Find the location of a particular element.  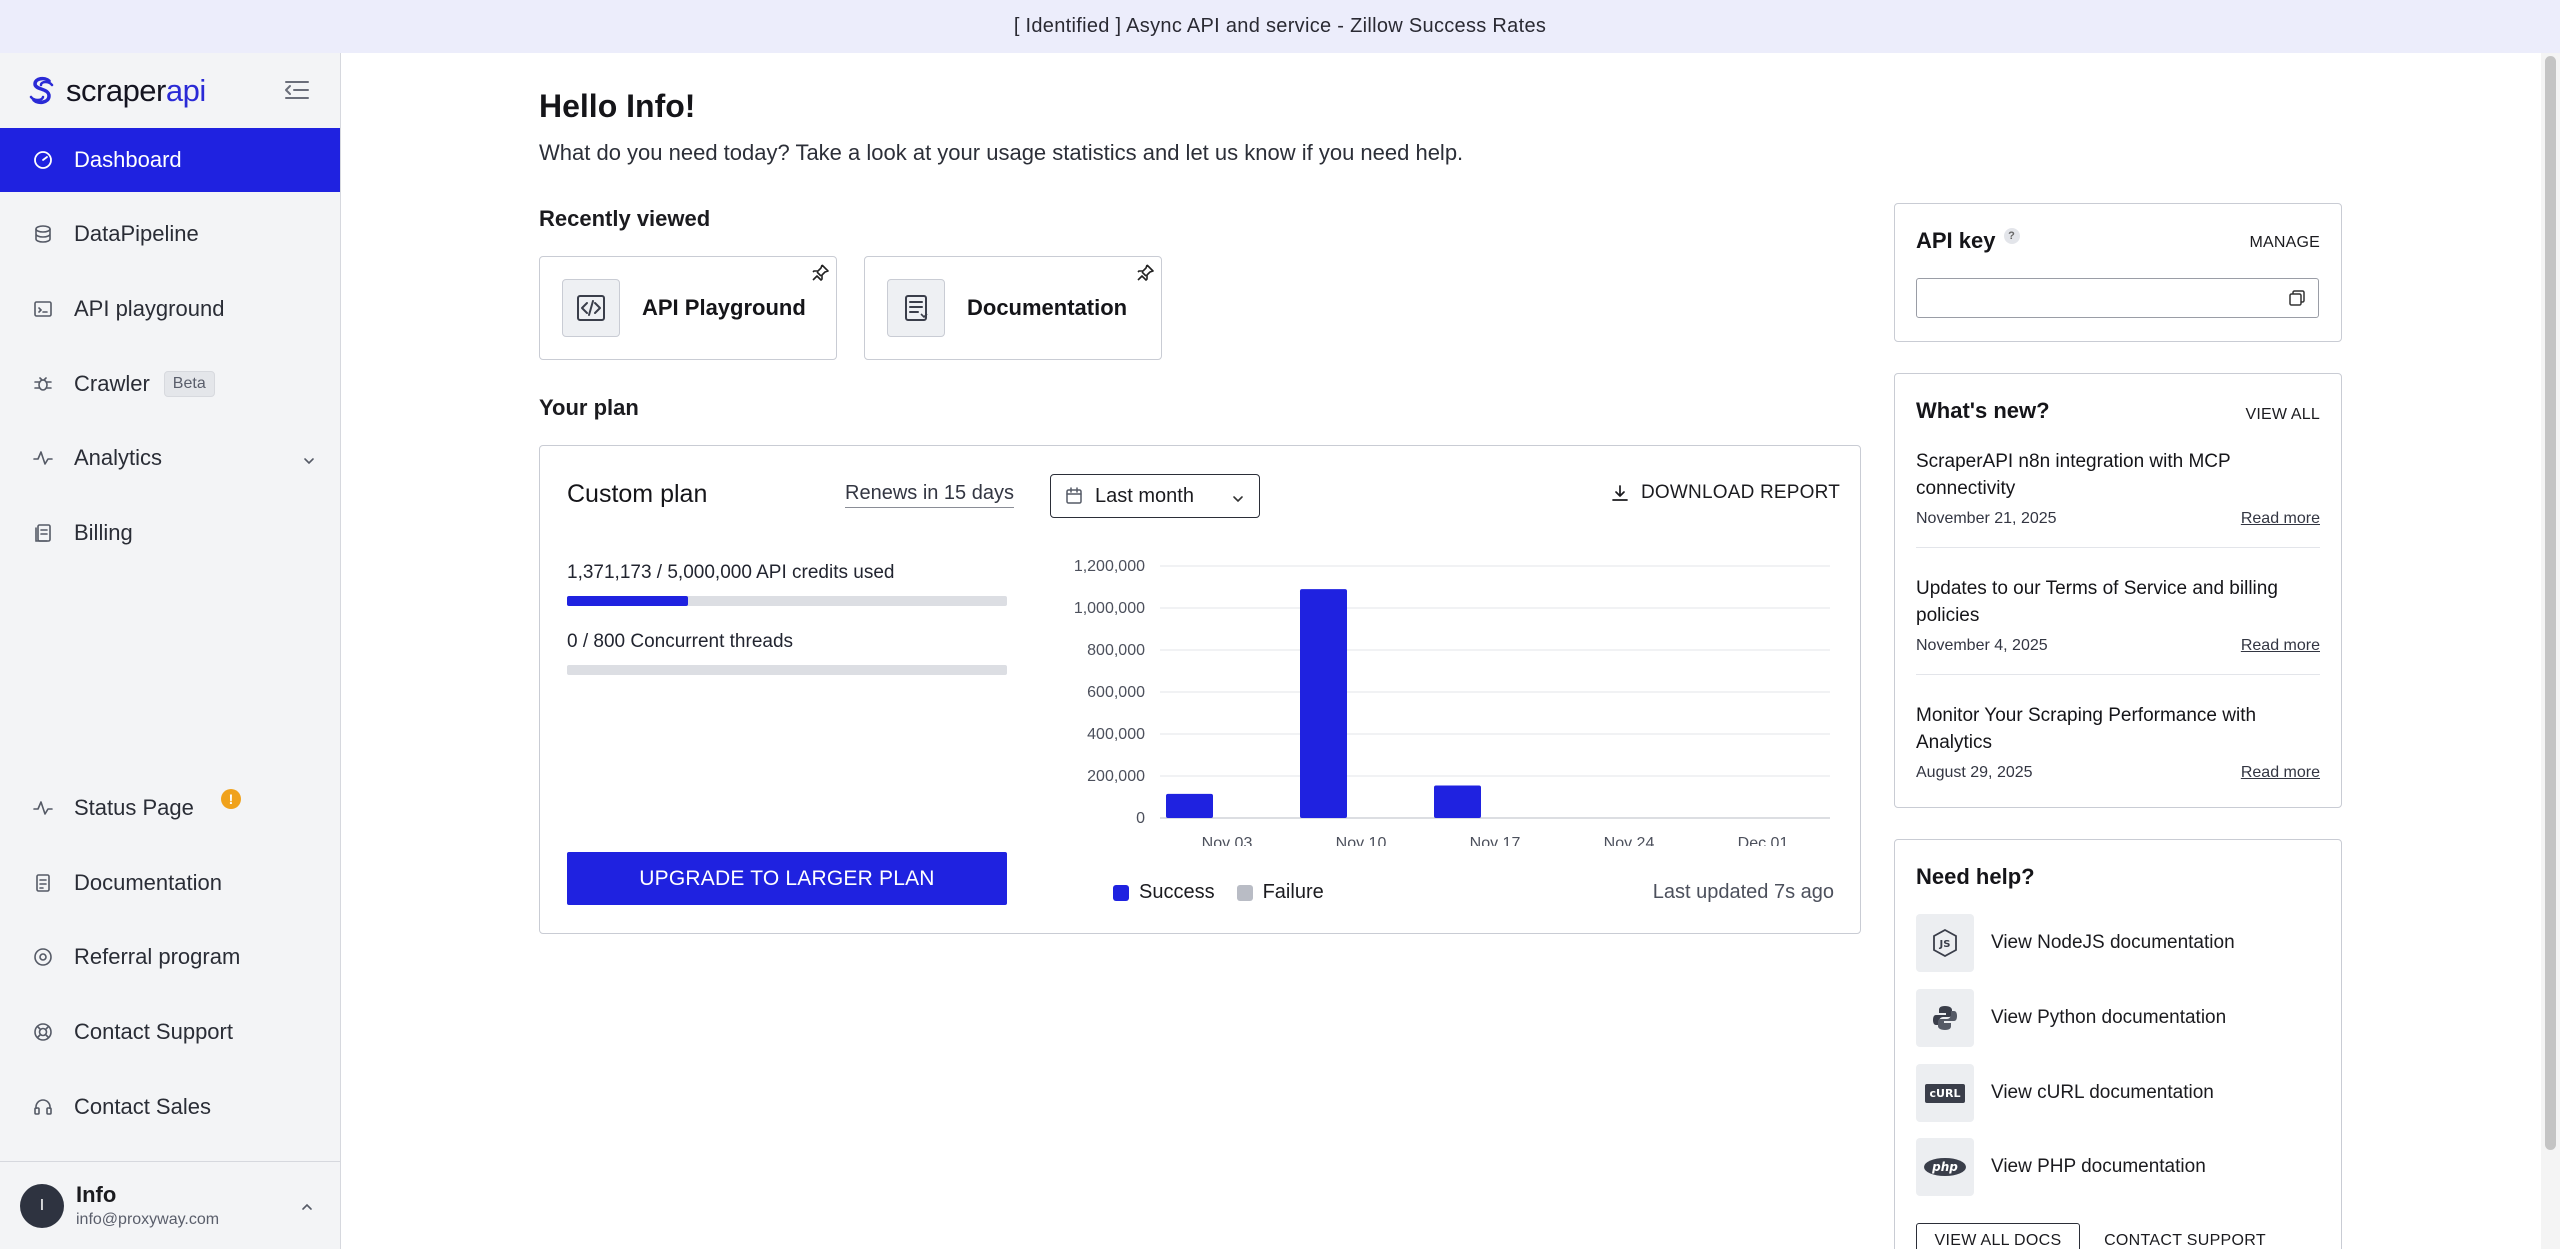

avatar: I is located at coordinates (42, 1205).